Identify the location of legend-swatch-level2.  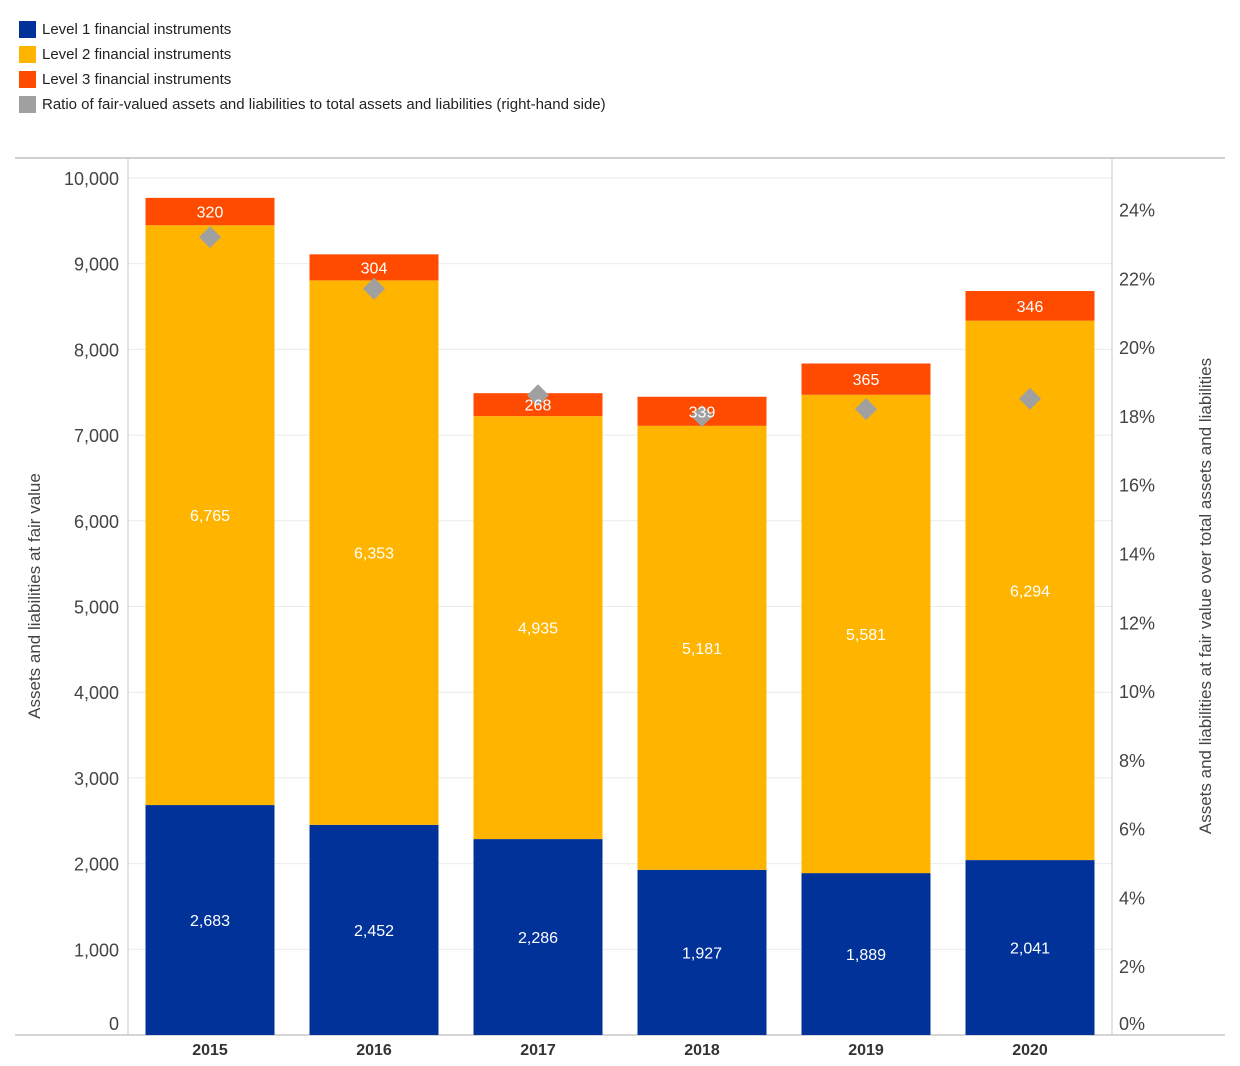
(27, 54).